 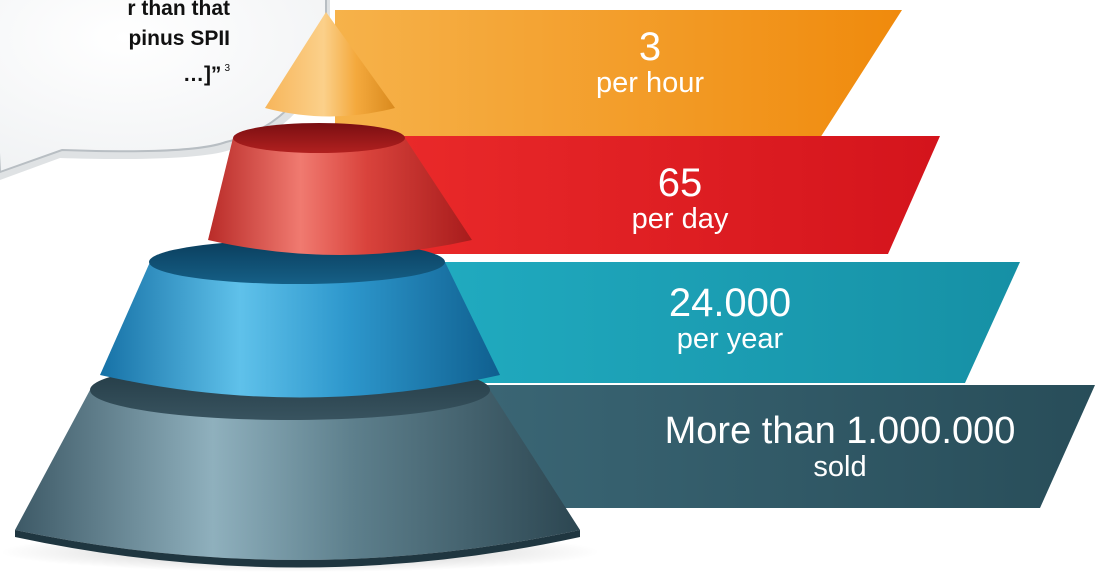 I want to click on tier-label-1: 3 per hour, so click(x=650, y=62).